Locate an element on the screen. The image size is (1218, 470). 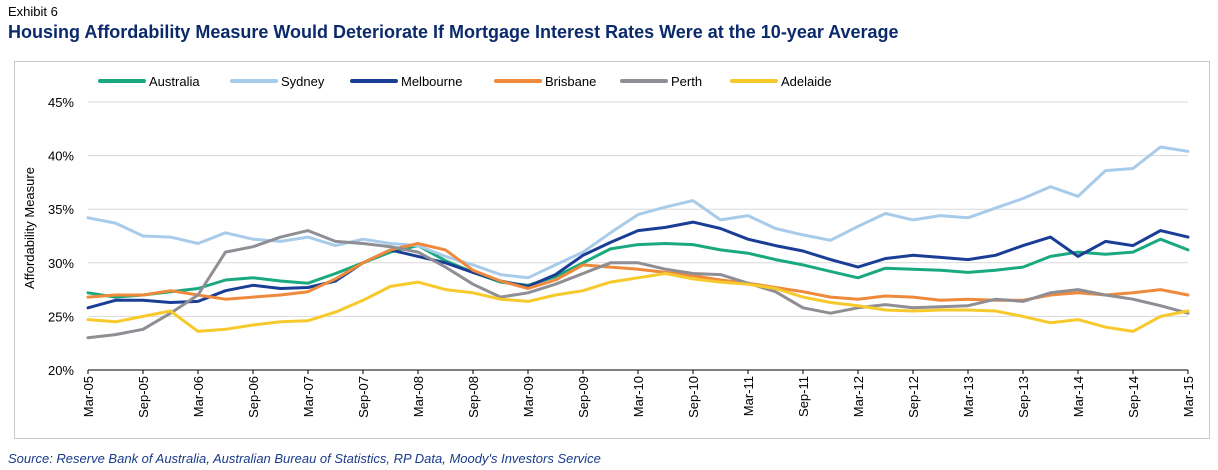
series-line-adelaide is located at coordinates (638, 302).